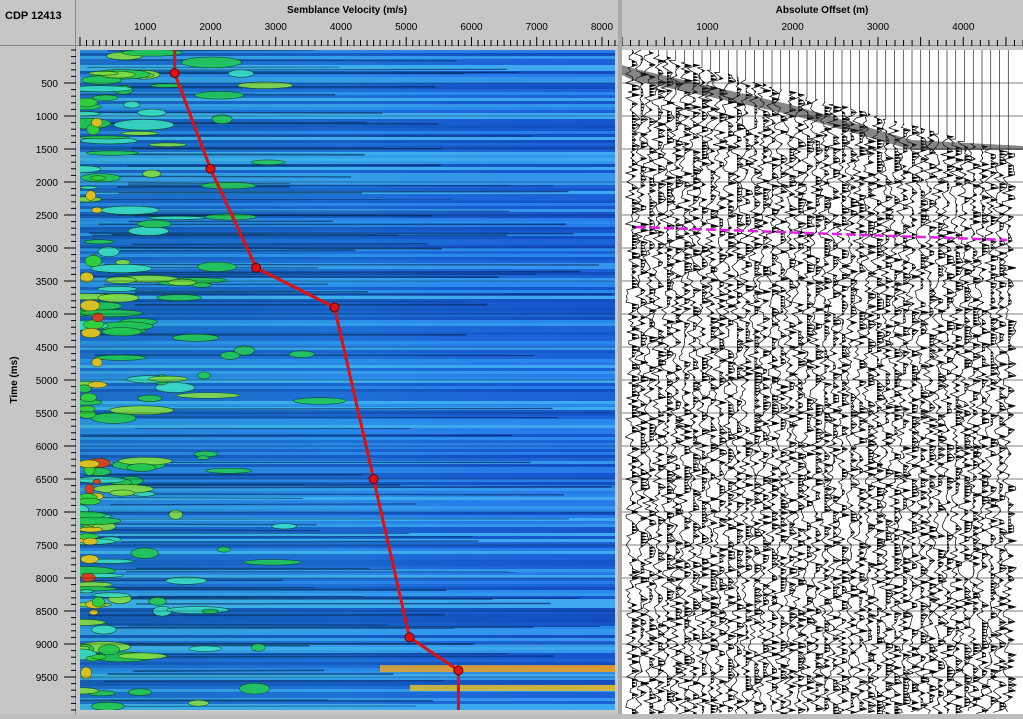 This screenshot has width=1023, height=719. What do you see at coordinates (47, 546) in the screenshot?
I see `time-tick-label: 7500` at bounding box center [47, 546].